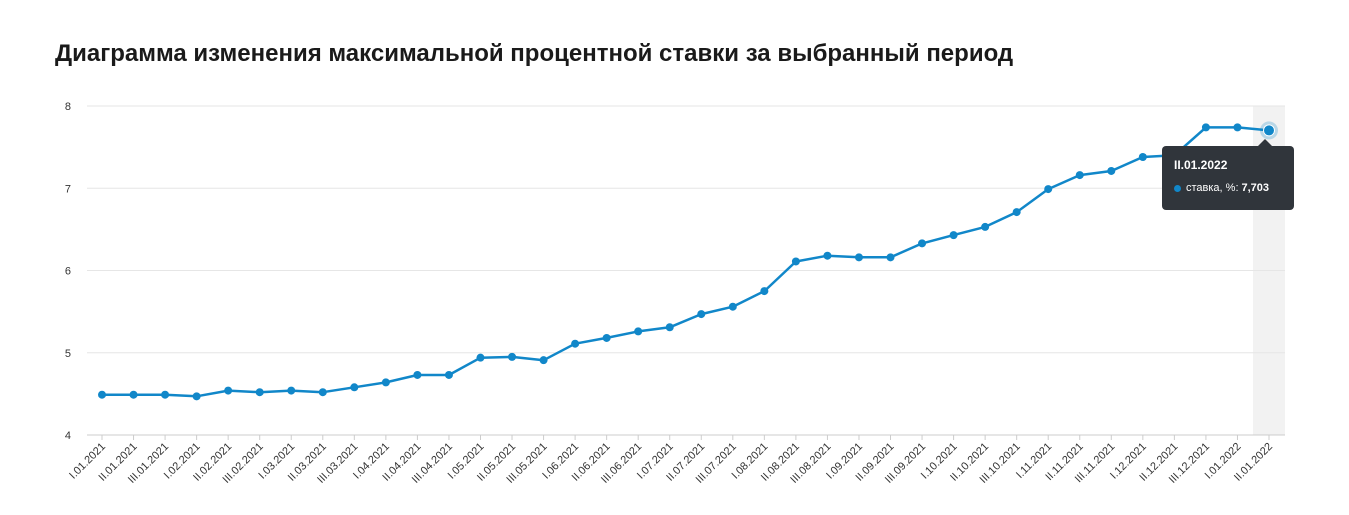 The image size is (1349, 515). What do you see at coordinates (1255, 188) in the screenshot?
I see `tooltip-value: 7,703` at bounding box center [1255, 188].